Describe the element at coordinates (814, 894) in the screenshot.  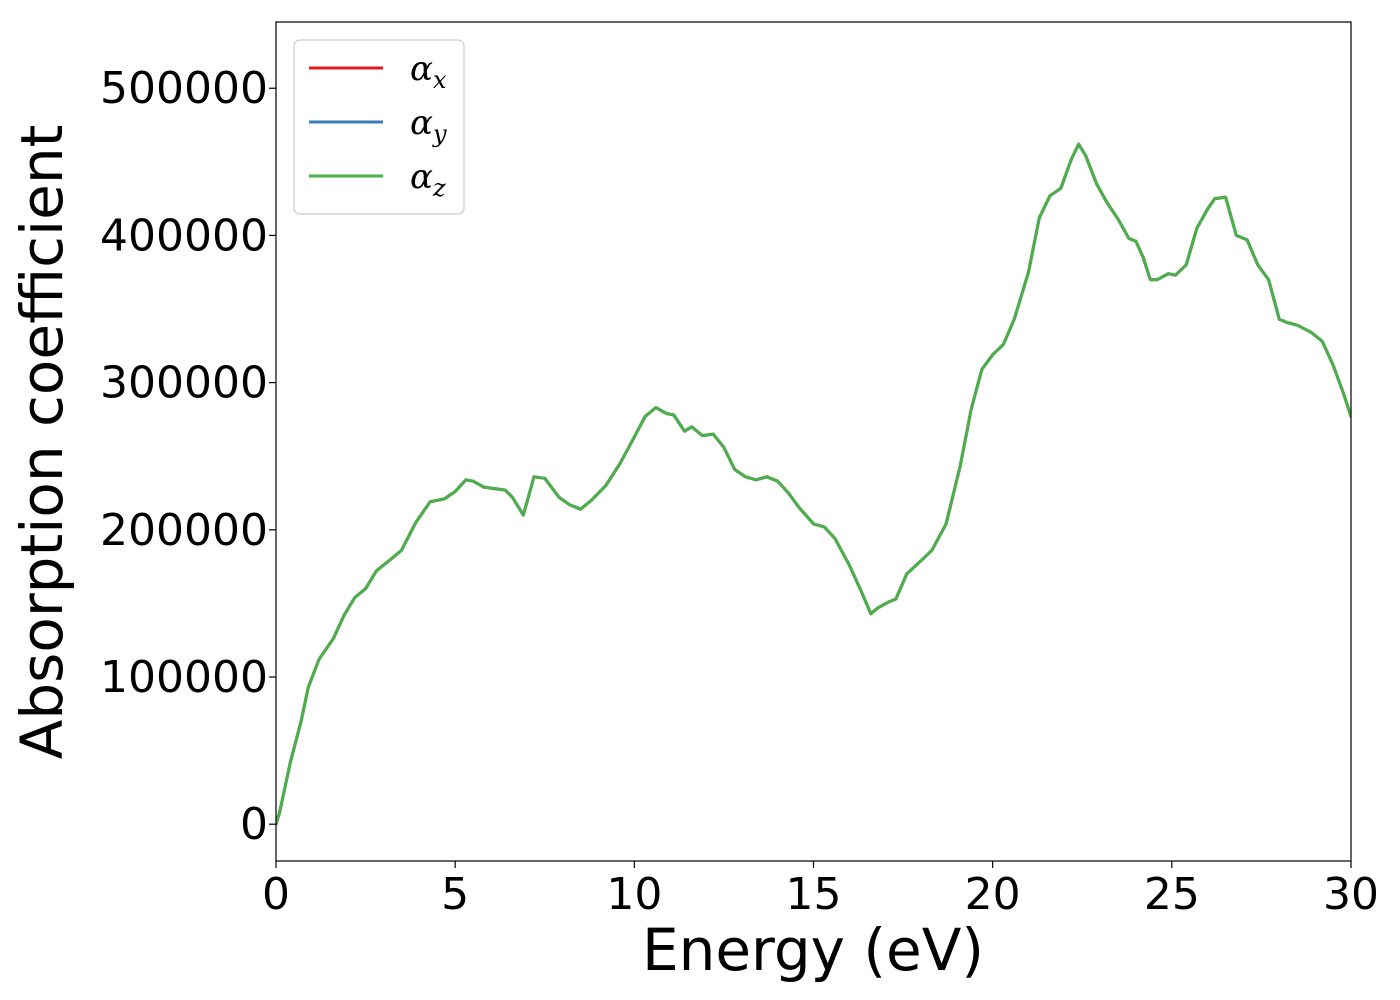
I see `x-tick-label: 15` at that location.